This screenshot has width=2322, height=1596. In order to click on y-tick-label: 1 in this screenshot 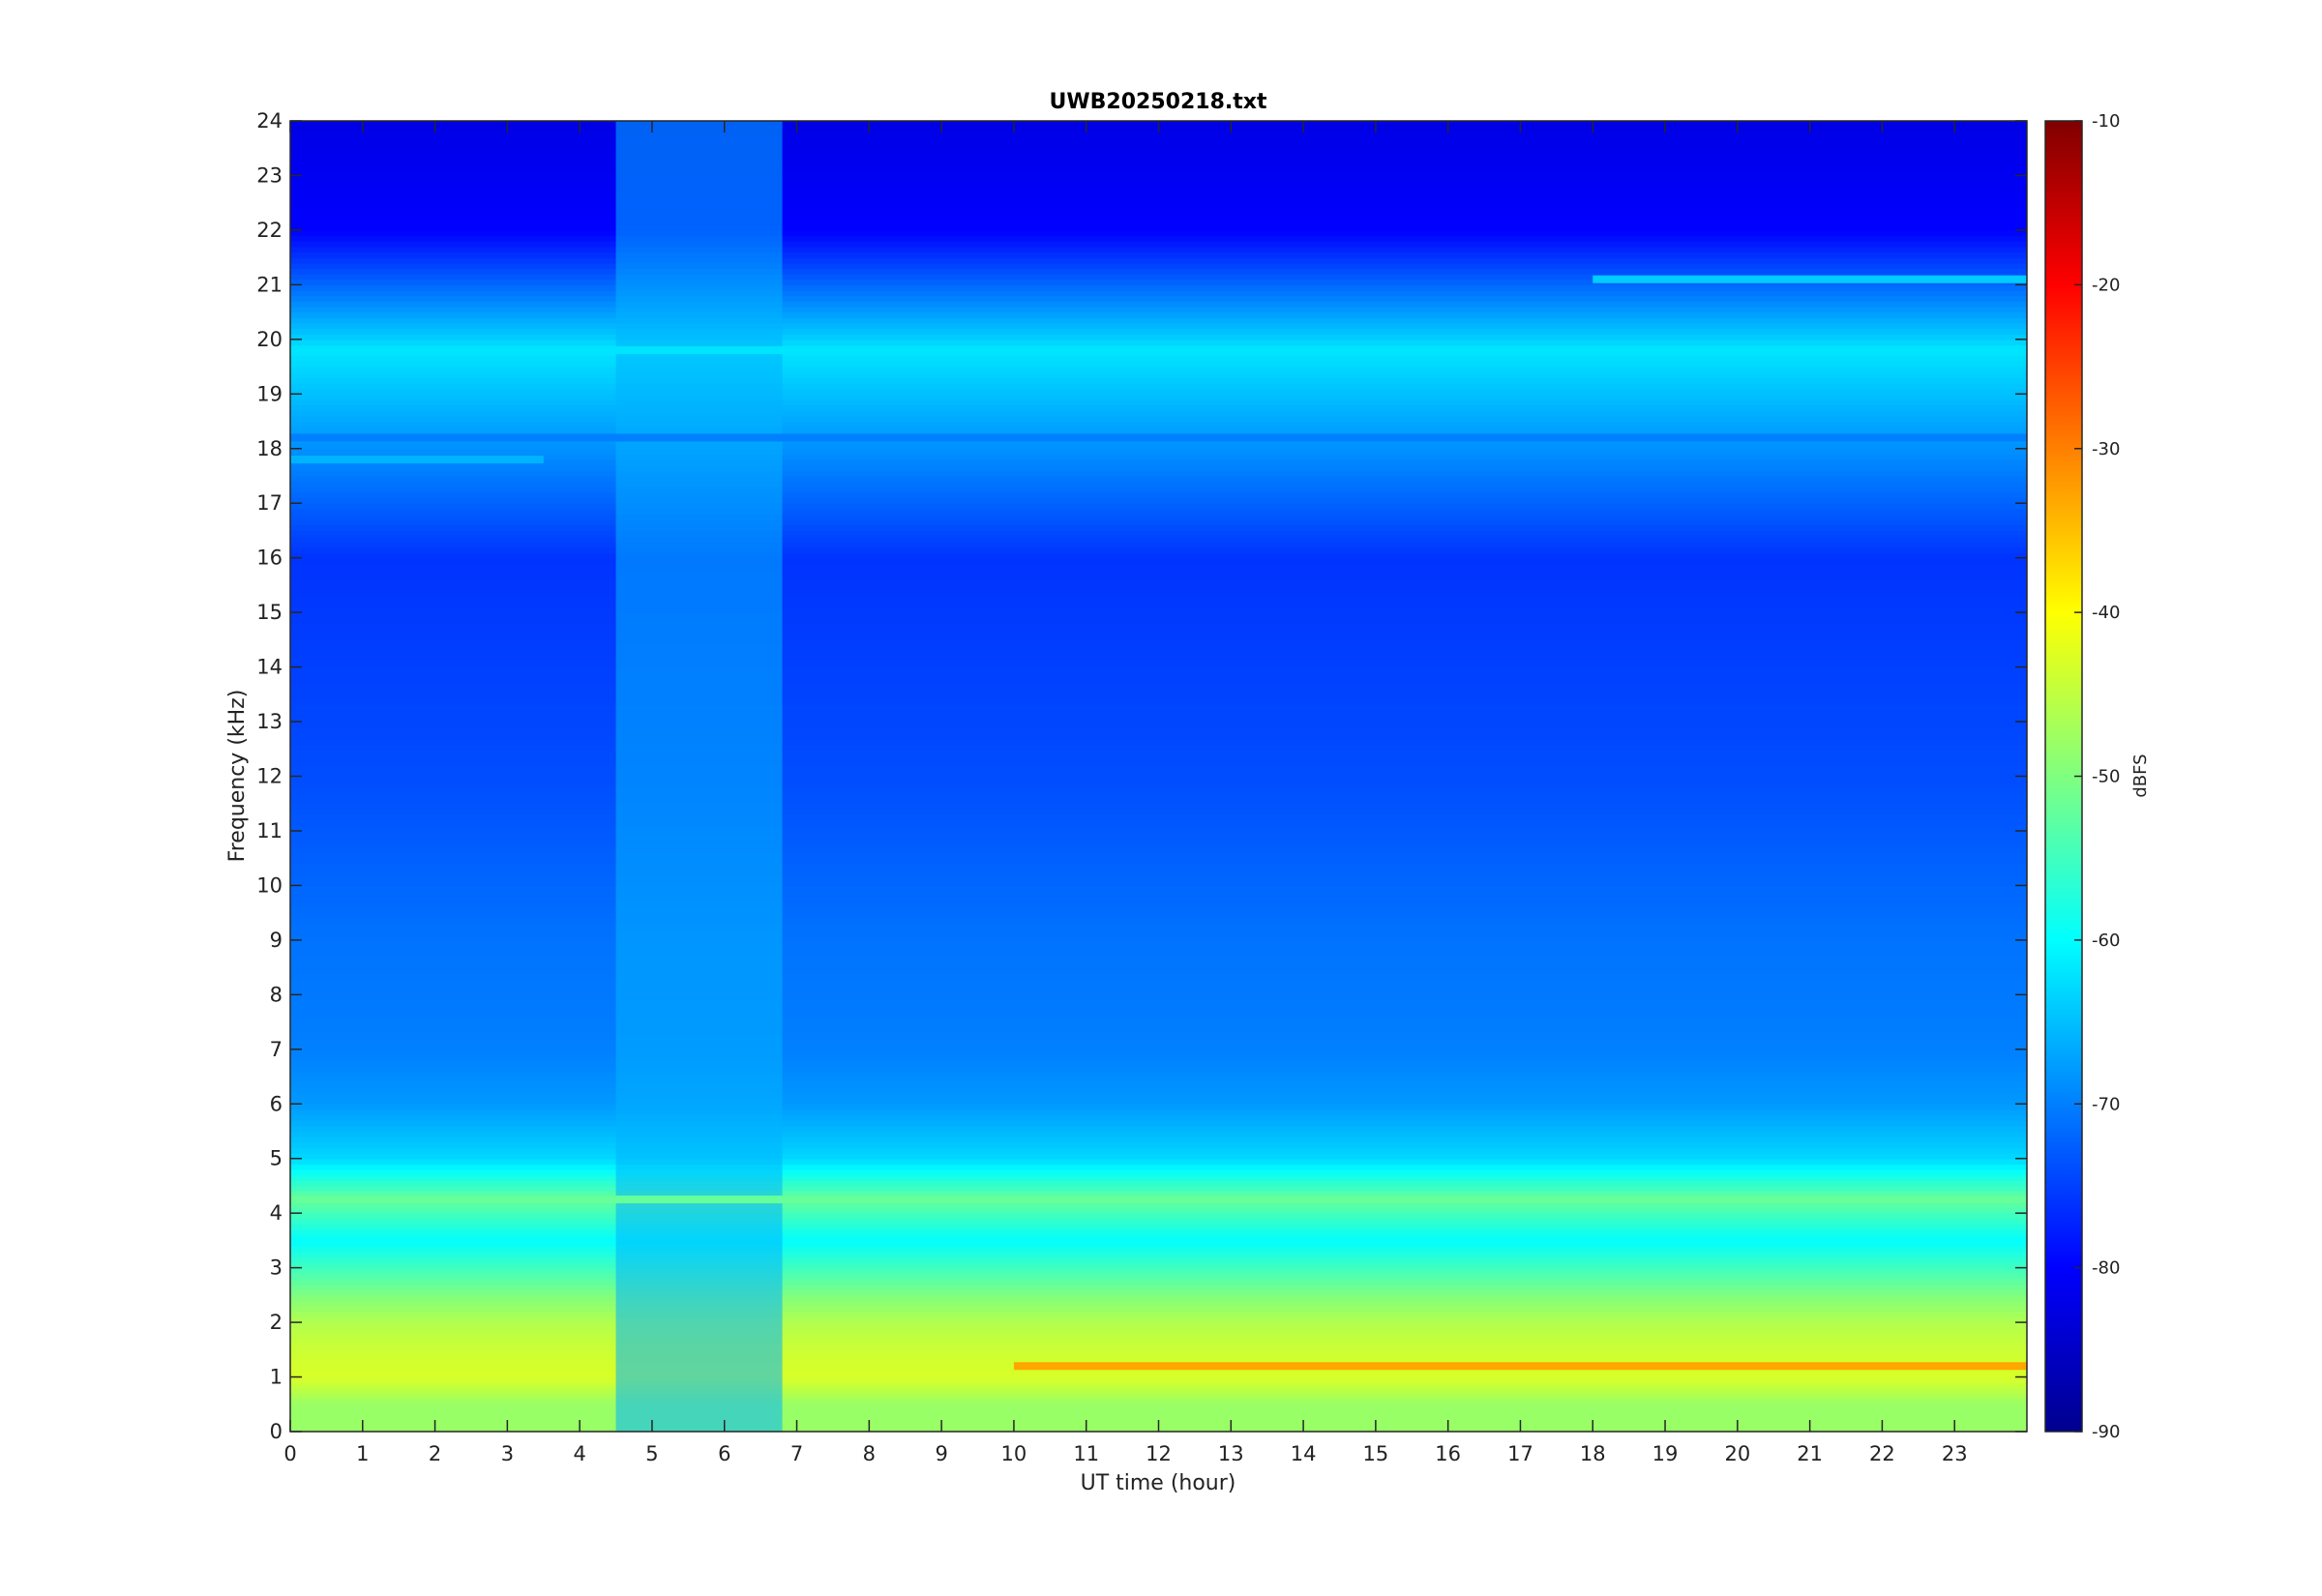, I will do `click(276, 1377)`.